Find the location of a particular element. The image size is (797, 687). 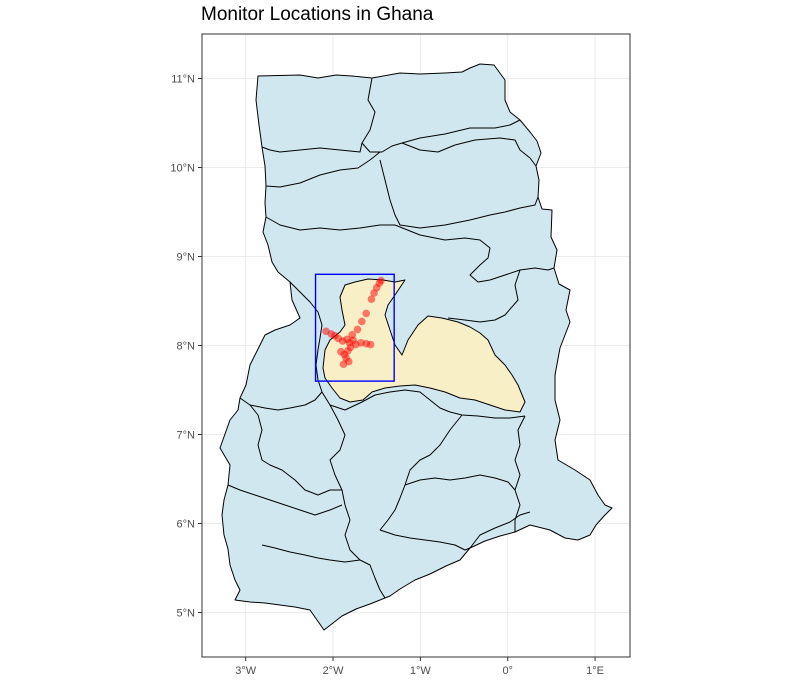

boundary-ashanti-north is located at coordinates (423, 404).